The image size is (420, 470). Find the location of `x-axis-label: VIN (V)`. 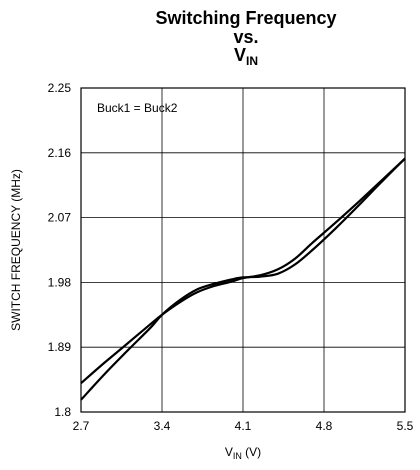

x-axis-label: VIN (V) is located at coordinates (243, 453).